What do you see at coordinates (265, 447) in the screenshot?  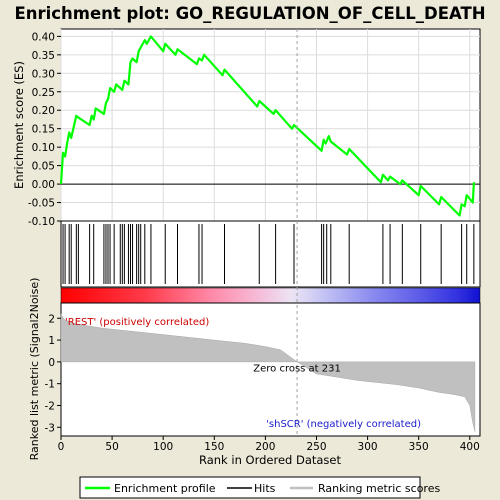 I see `x-tick-label: 200` at bounding box center [265, 447].